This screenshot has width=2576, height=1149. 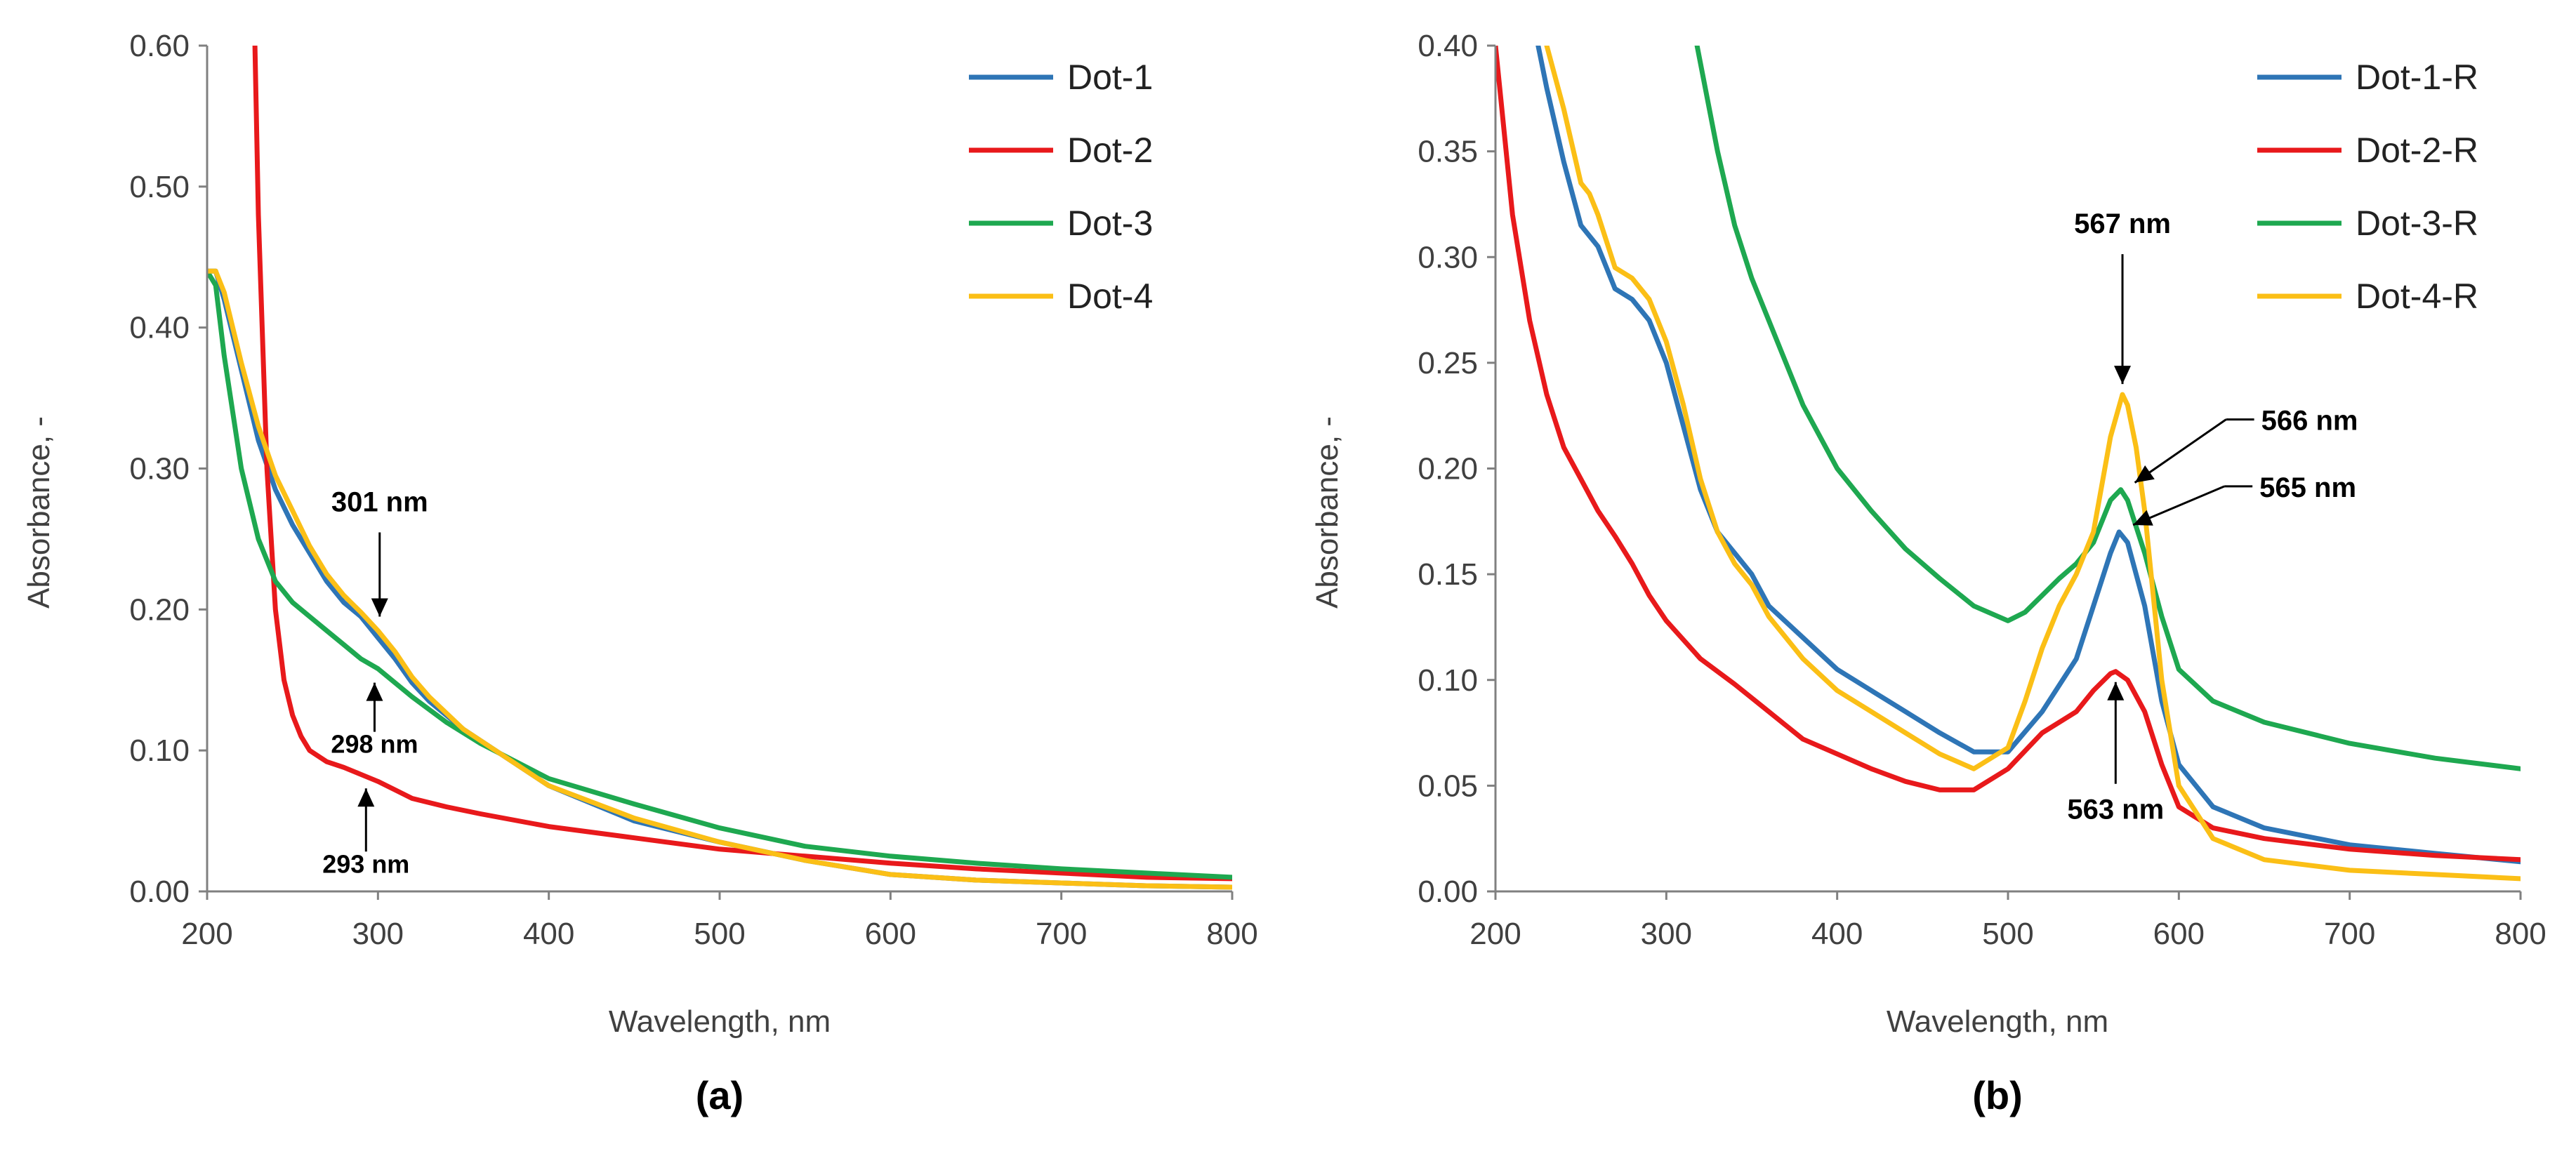 What do you see at coordinates (365, 863) in the screenshot?
I see `annotation-label: 293 nm` at bounding box center [365, 863].